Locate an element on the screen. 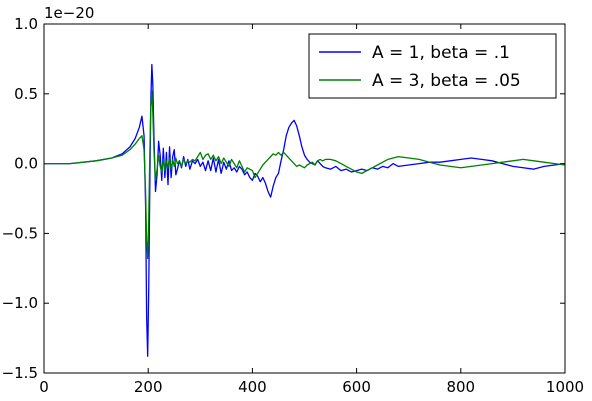  legend-label-1: A = 1, beta = .1 is located at coordinates (441, 53).